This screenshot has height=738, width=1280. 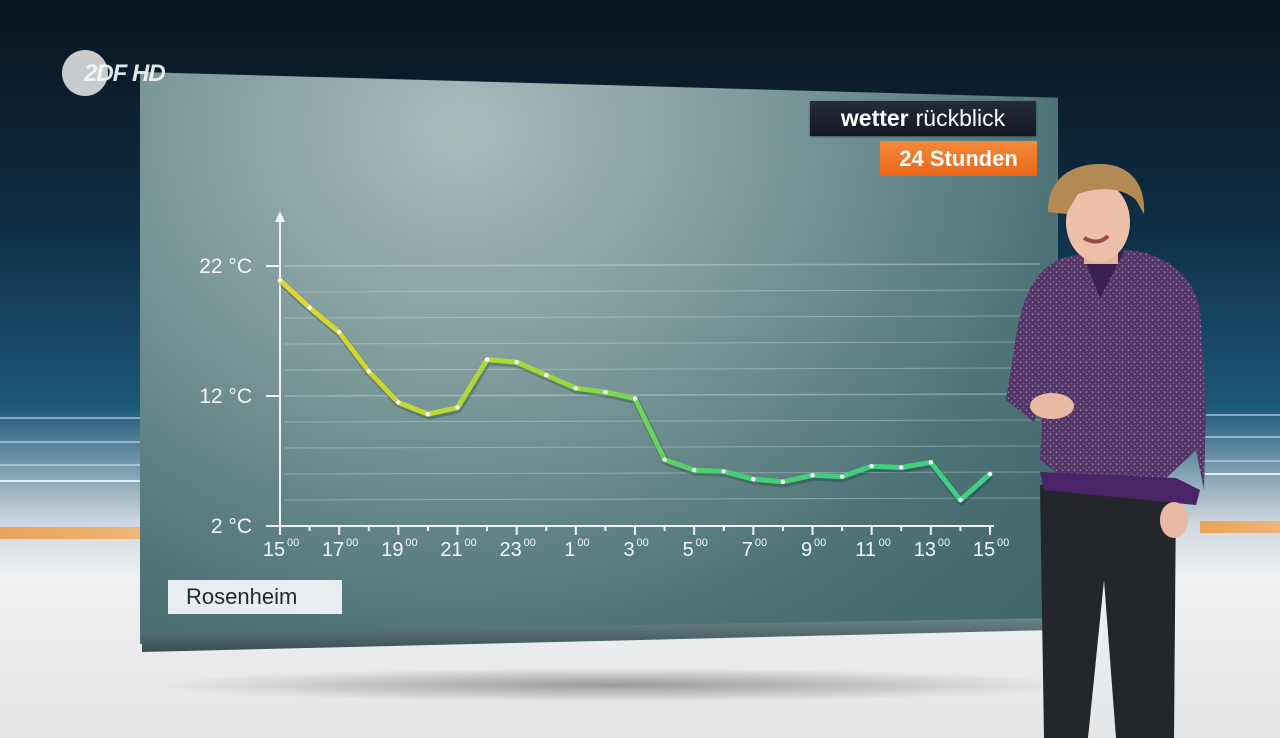 What do you see at coordinates (225, 396) in the screenshot?
I see `y-tick-label: 12 °C` at bounding box center [225, 396].